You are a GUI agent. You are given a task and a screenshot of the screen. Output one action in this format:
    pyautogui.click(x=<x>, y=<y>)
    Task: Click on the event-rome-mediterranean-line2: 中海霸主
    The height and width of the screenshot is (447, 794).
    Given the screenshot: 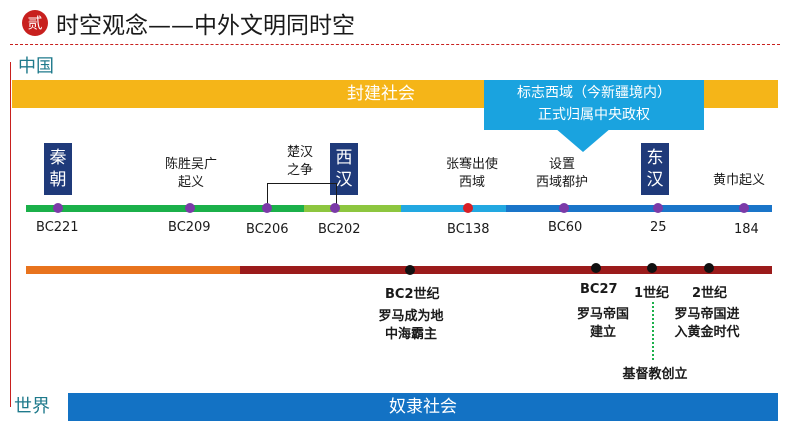 What is the action you would take?
    pyautogui.click(x=410, y=334)
    